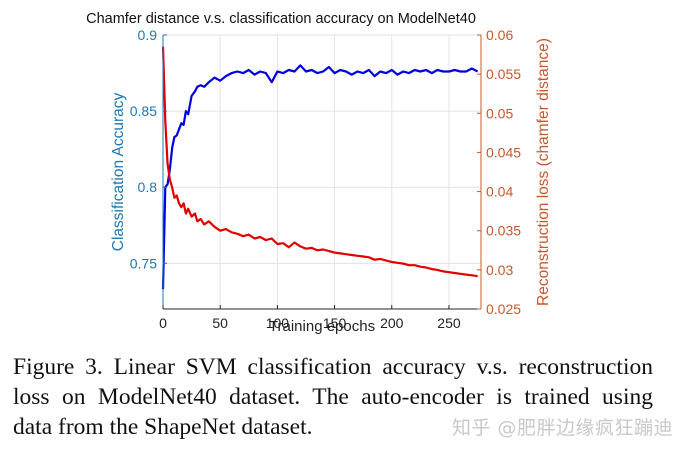 This screenshot has height=456, width=698. What do you see at coordinates (499, 35) in the screenshot?
I see `y-right-tick-label: 0.06` at bounding box center [499, 35].